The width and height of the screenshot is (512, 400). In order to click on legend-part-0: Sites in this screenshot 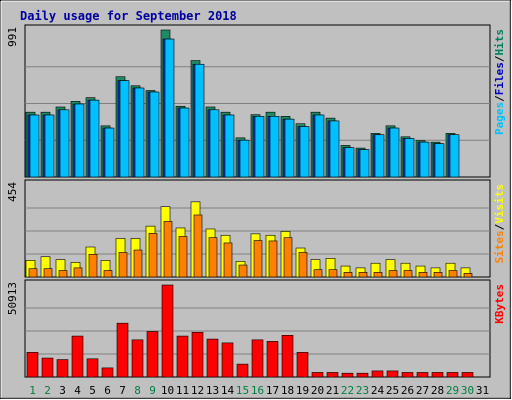, I will do `click(499, 246)`.